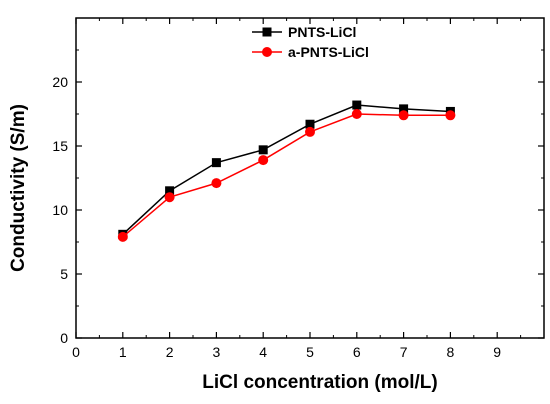 The height and width of the screenshot is (404, 550). Describe the element at coordinates (60, 146) in the screenshot. I see `y-tick-label: 15` at that location.